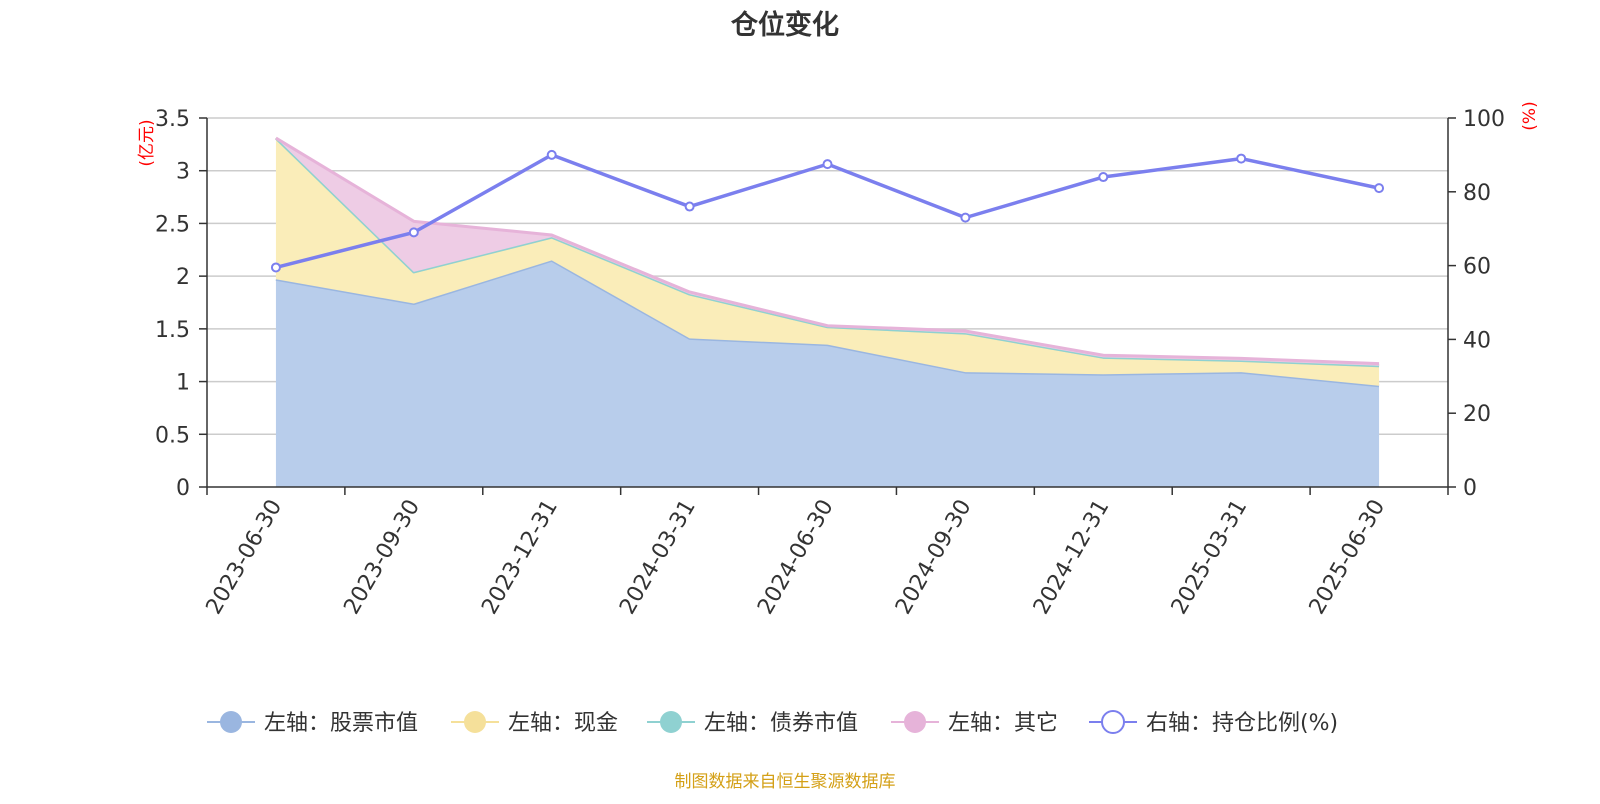 This screenshot has height=804, width=1600. I want to click on legend-item: 左轴：债券市值, so click(752, 723).